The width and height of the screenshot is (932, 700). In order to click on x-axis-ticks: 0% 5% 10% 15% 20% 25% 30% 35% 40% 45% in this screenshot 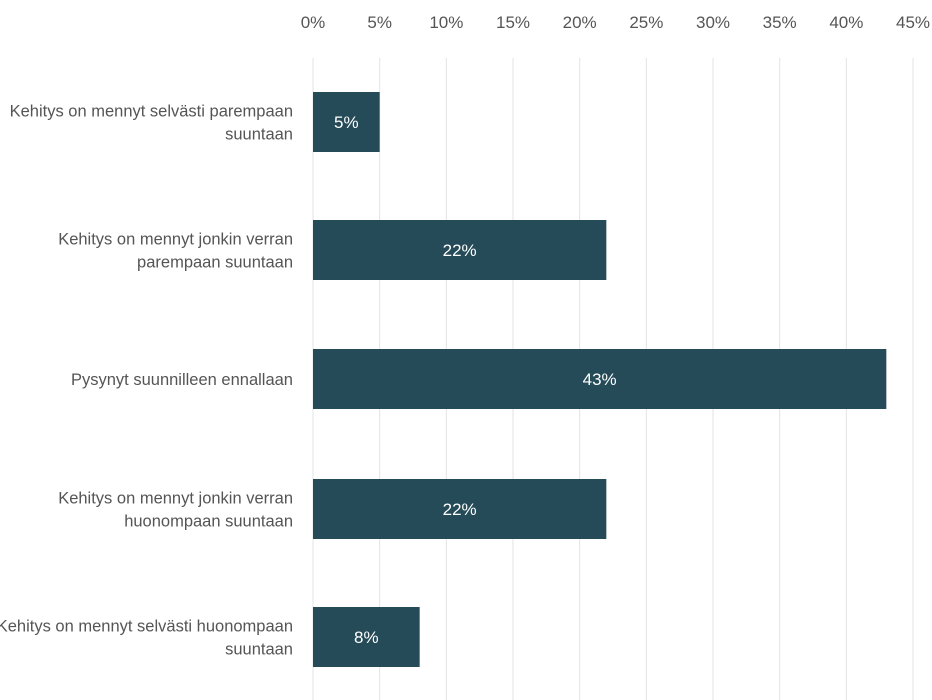, I will do `click(615, 22)`.